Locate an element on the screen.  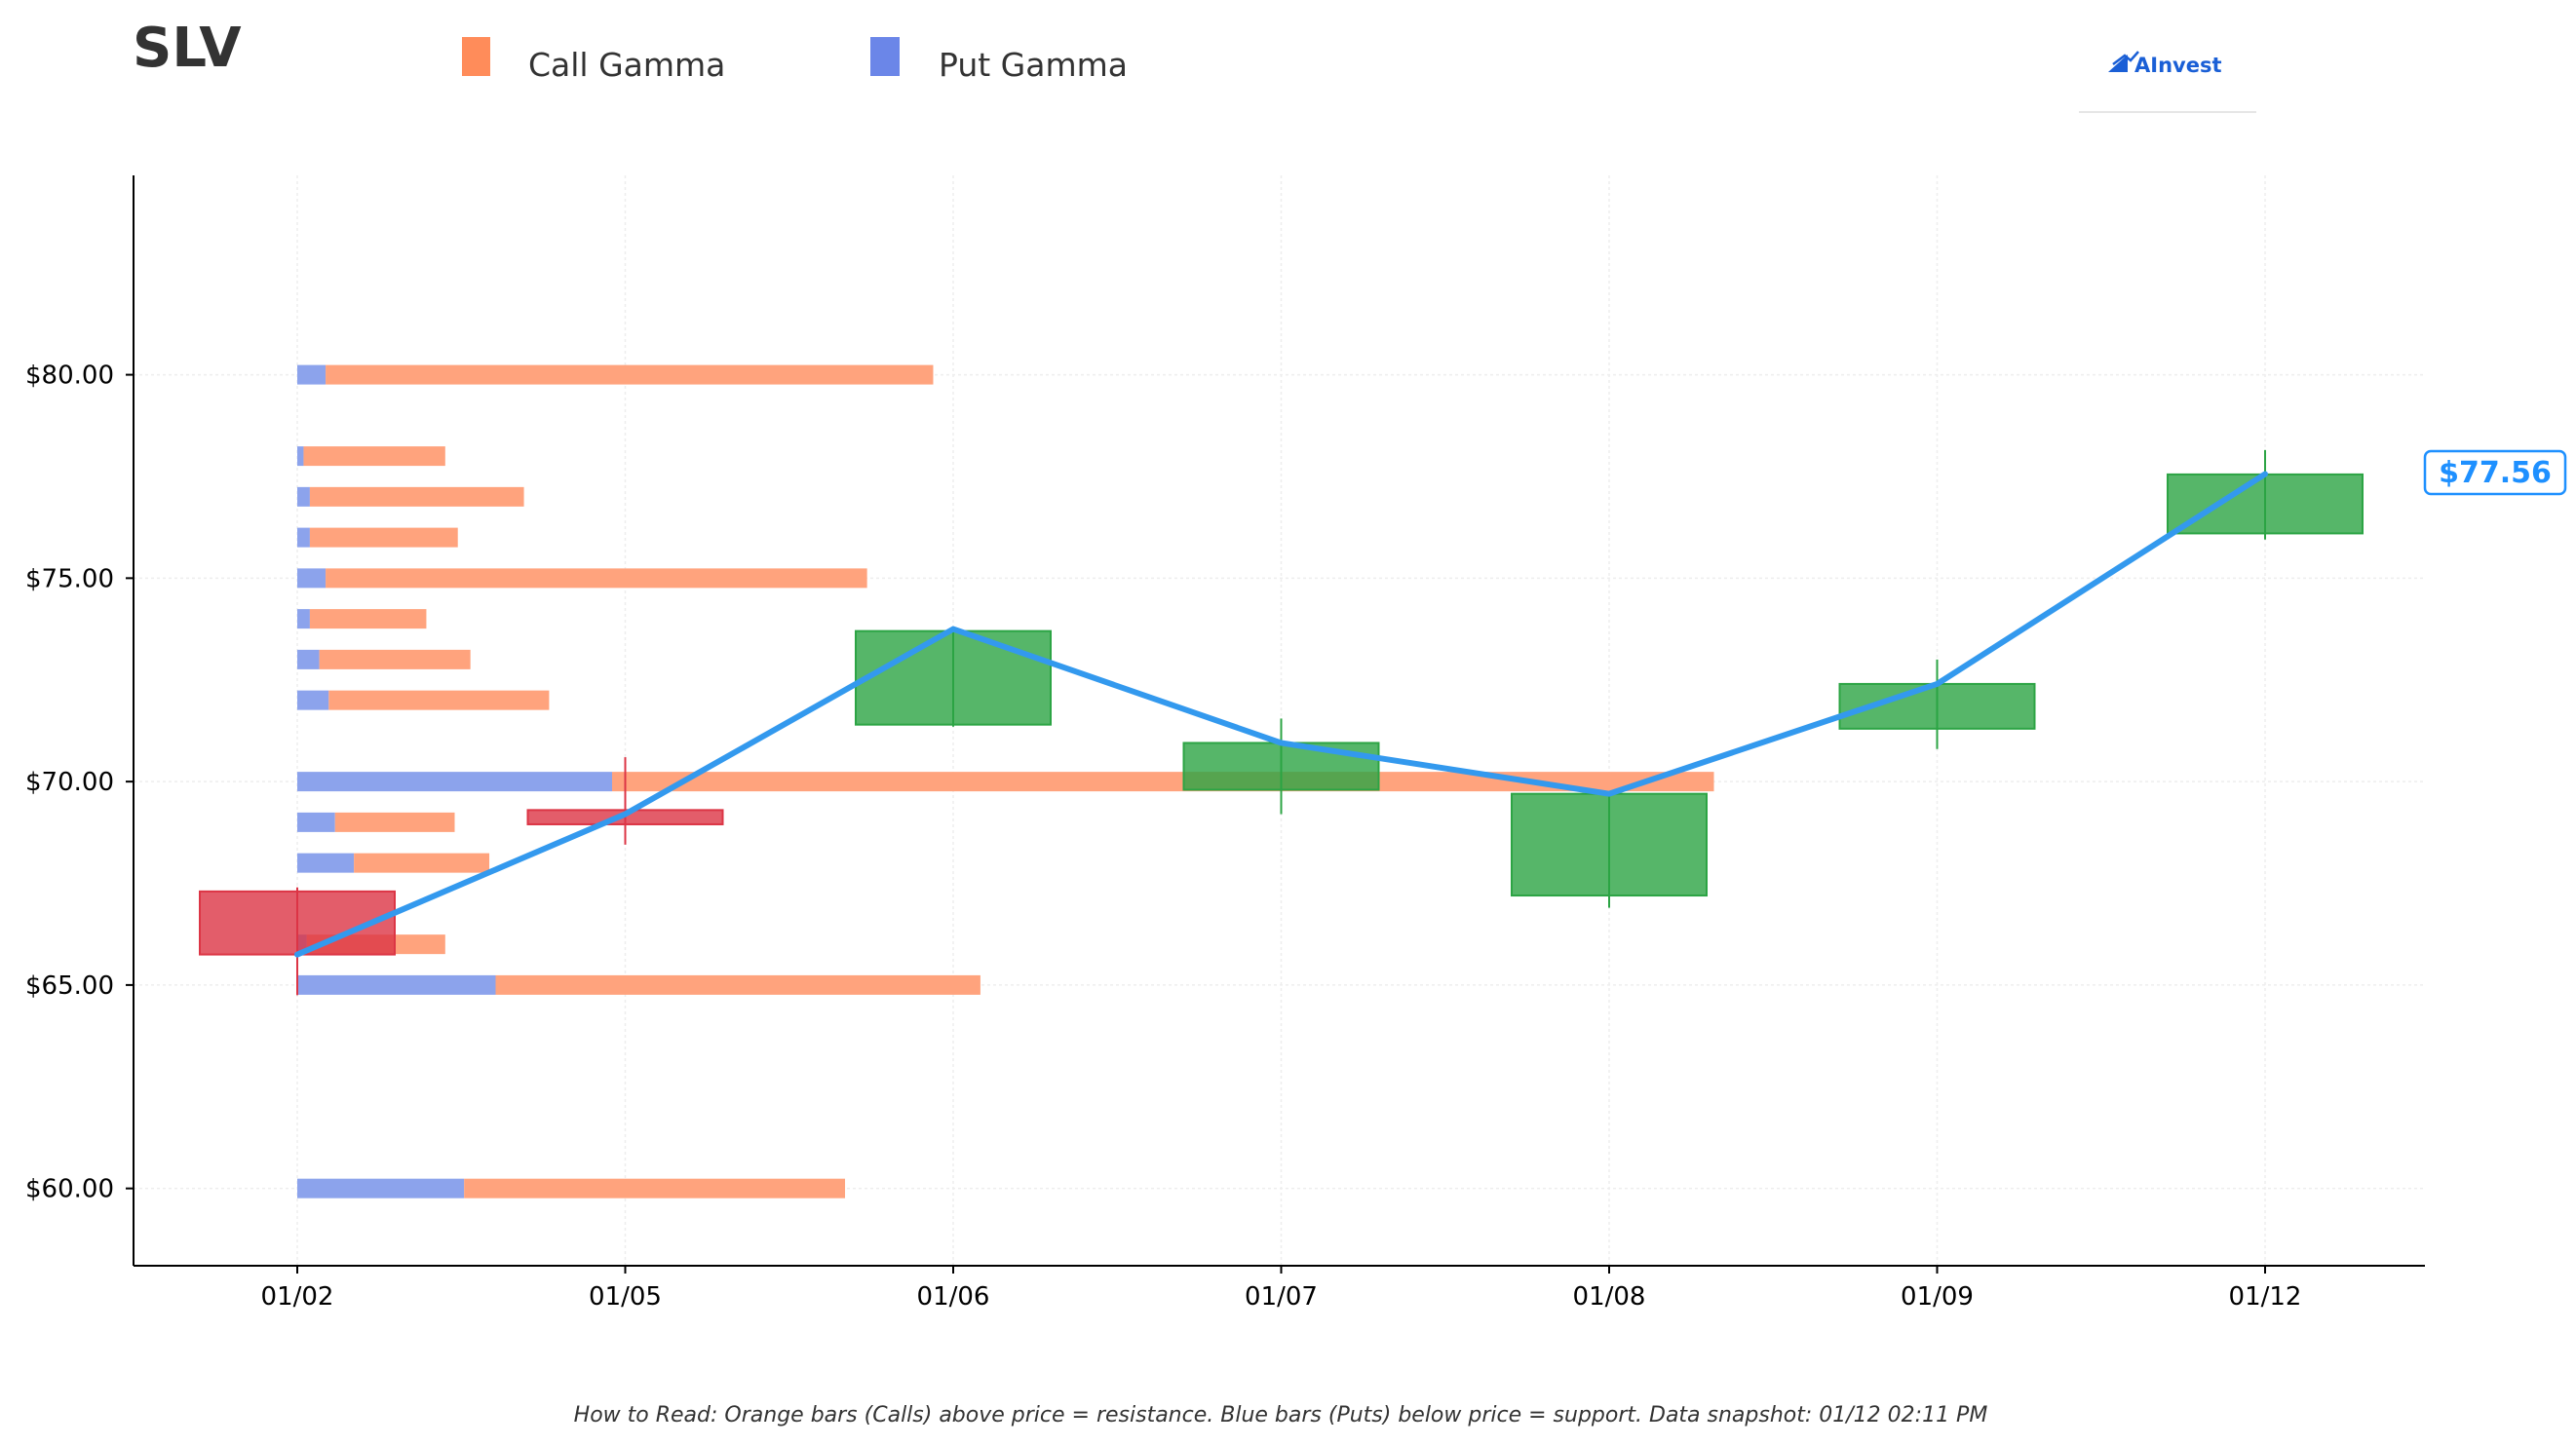
chart-title: SLV is located at coordinates (187, 48).